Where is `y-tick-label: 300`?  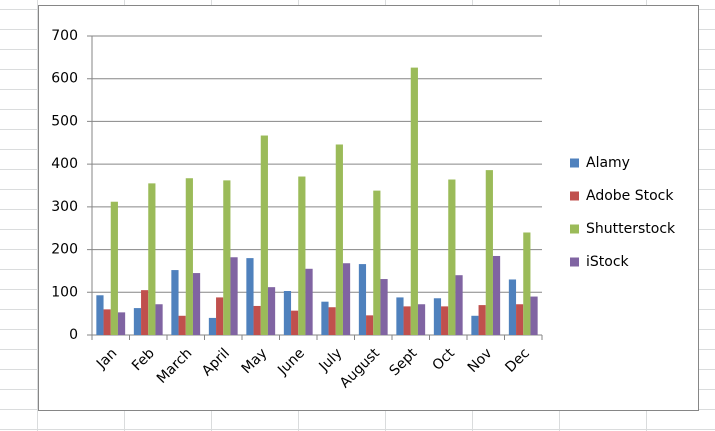
y-tick-label: 300 is located at coordinates (64, 207).